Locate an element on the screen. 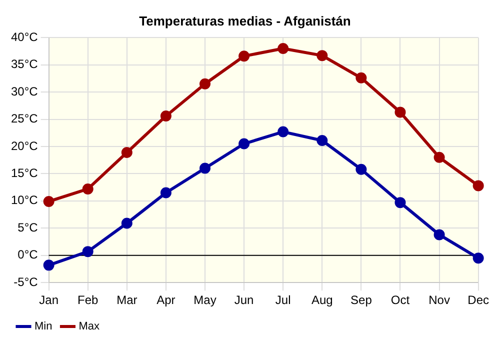 Image resolution: width=500 pixels, height=350 pixels. y-tick-label: 10°C is located at coordinates (24, 200).